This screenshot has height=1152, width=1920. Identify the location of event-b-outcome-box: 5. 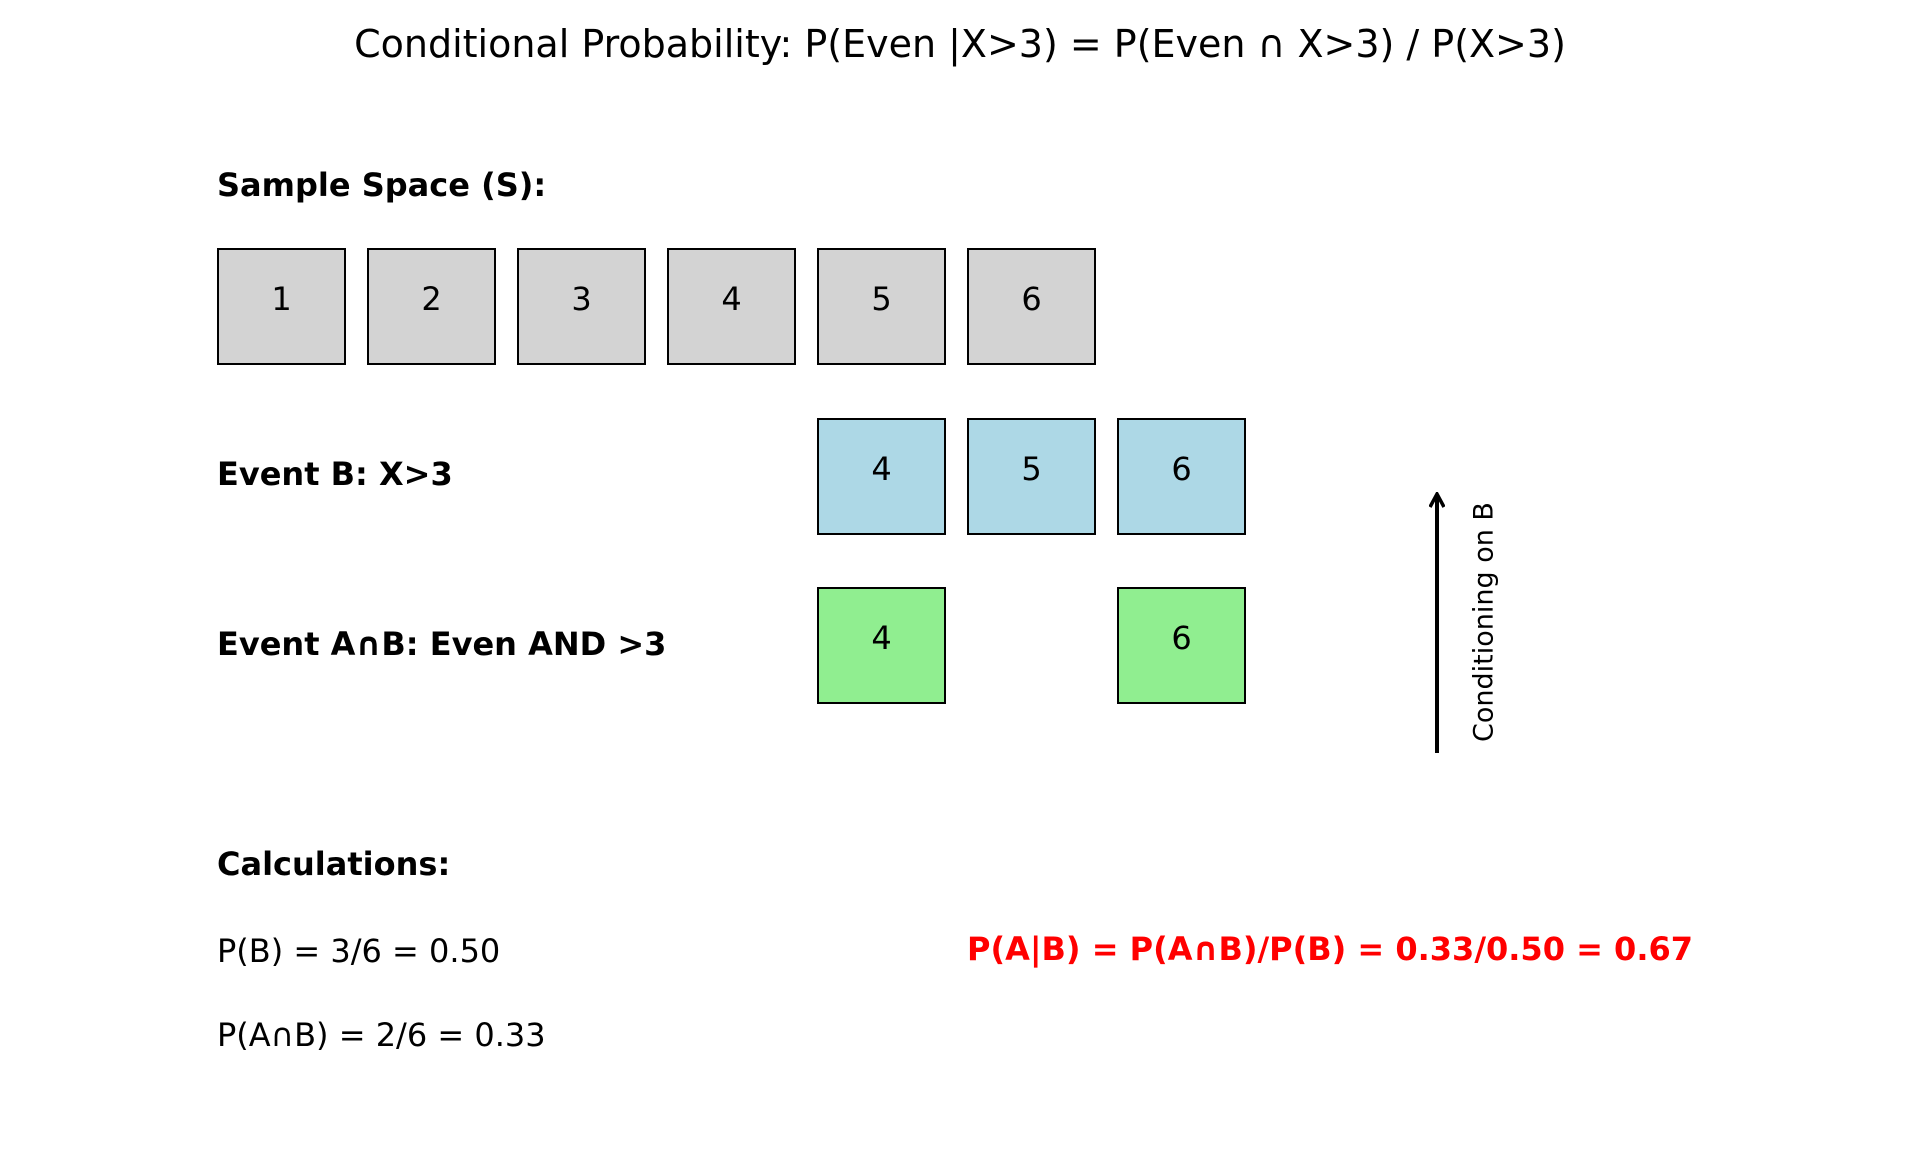
(1031, 476).